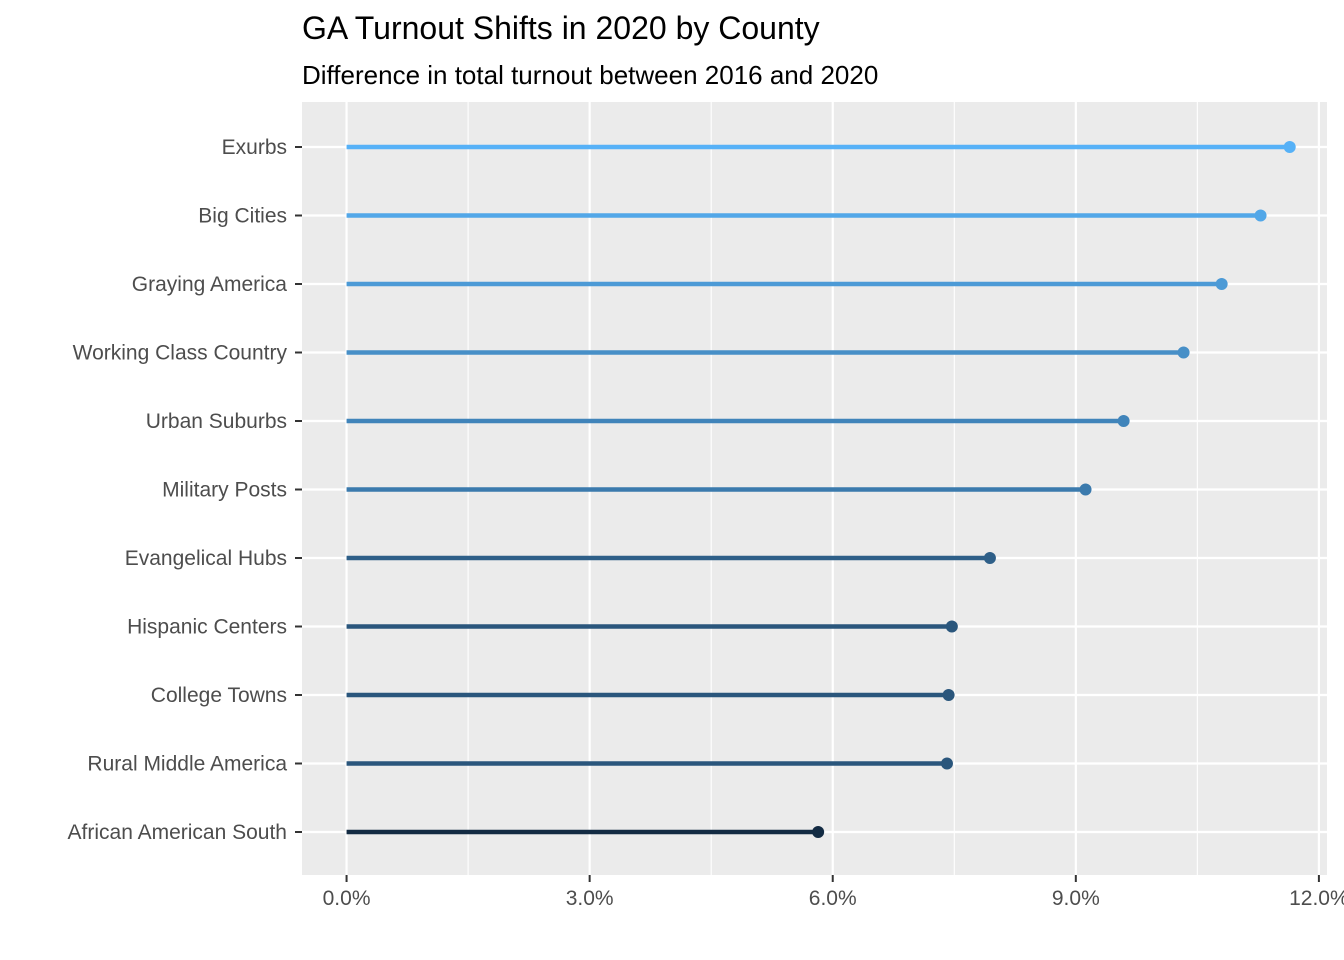  Describe the element at coordinates (833, 898) in the screenshot. I see `x-tick-label: 6.0%` at that location.